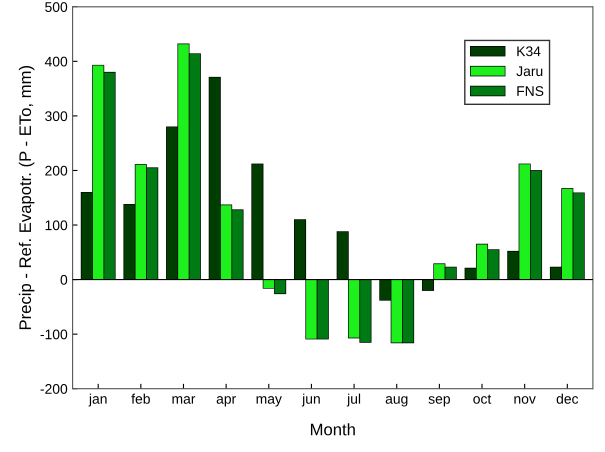  I want to click on x-tick-label: dec, so click(567, 399).